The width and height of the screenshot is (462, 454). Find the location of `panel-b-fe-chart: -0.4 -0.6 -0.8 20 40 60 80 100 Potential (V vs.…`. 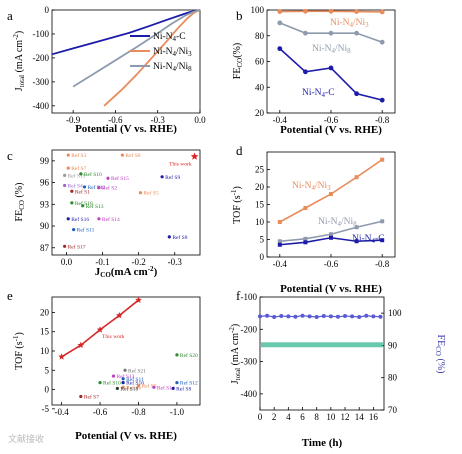

panel-b-fe-chart: -0.4 -0.6 -0.8 20 40 60 80 100 Potential (V vs.… is located at coordinates (314, 70).